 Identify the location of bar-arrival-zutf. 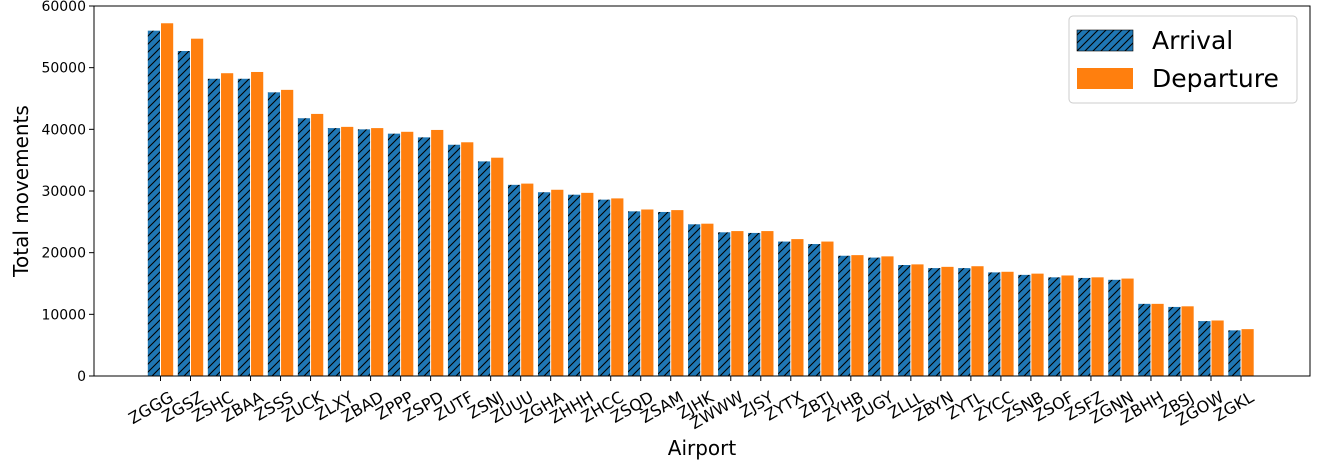
(454, 260).